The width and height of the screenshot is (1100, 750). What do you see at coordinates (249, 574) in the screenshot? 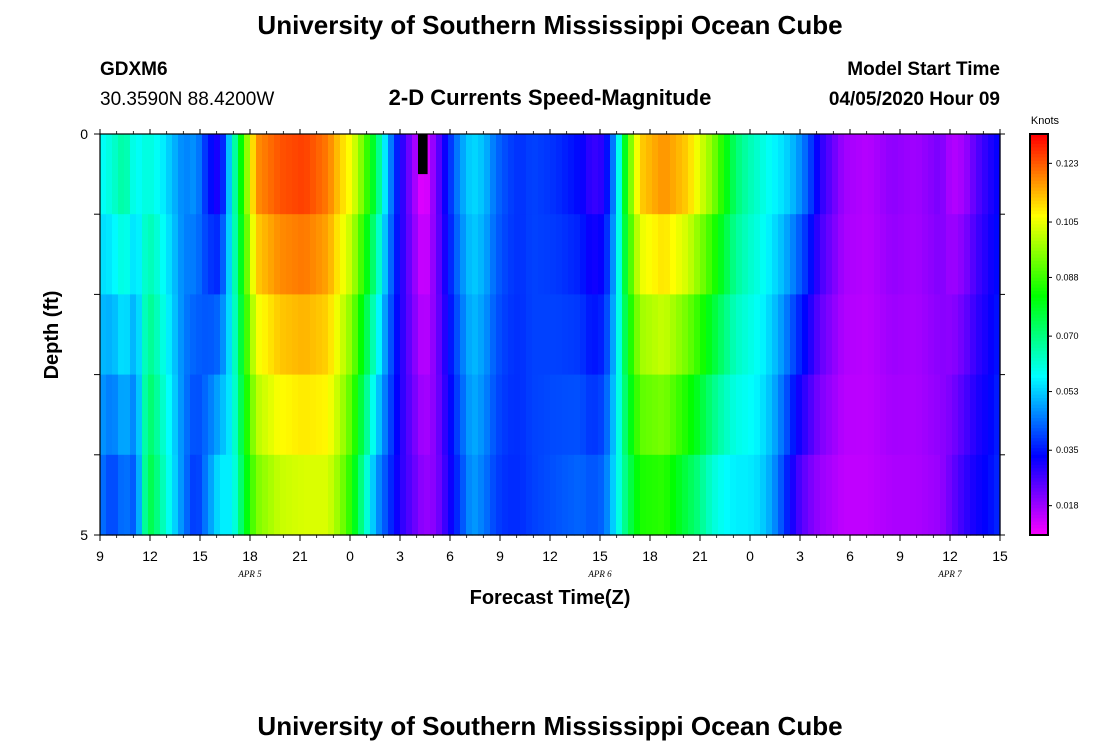
I see `date-label: APR 5` at bounding box center [249, 574].